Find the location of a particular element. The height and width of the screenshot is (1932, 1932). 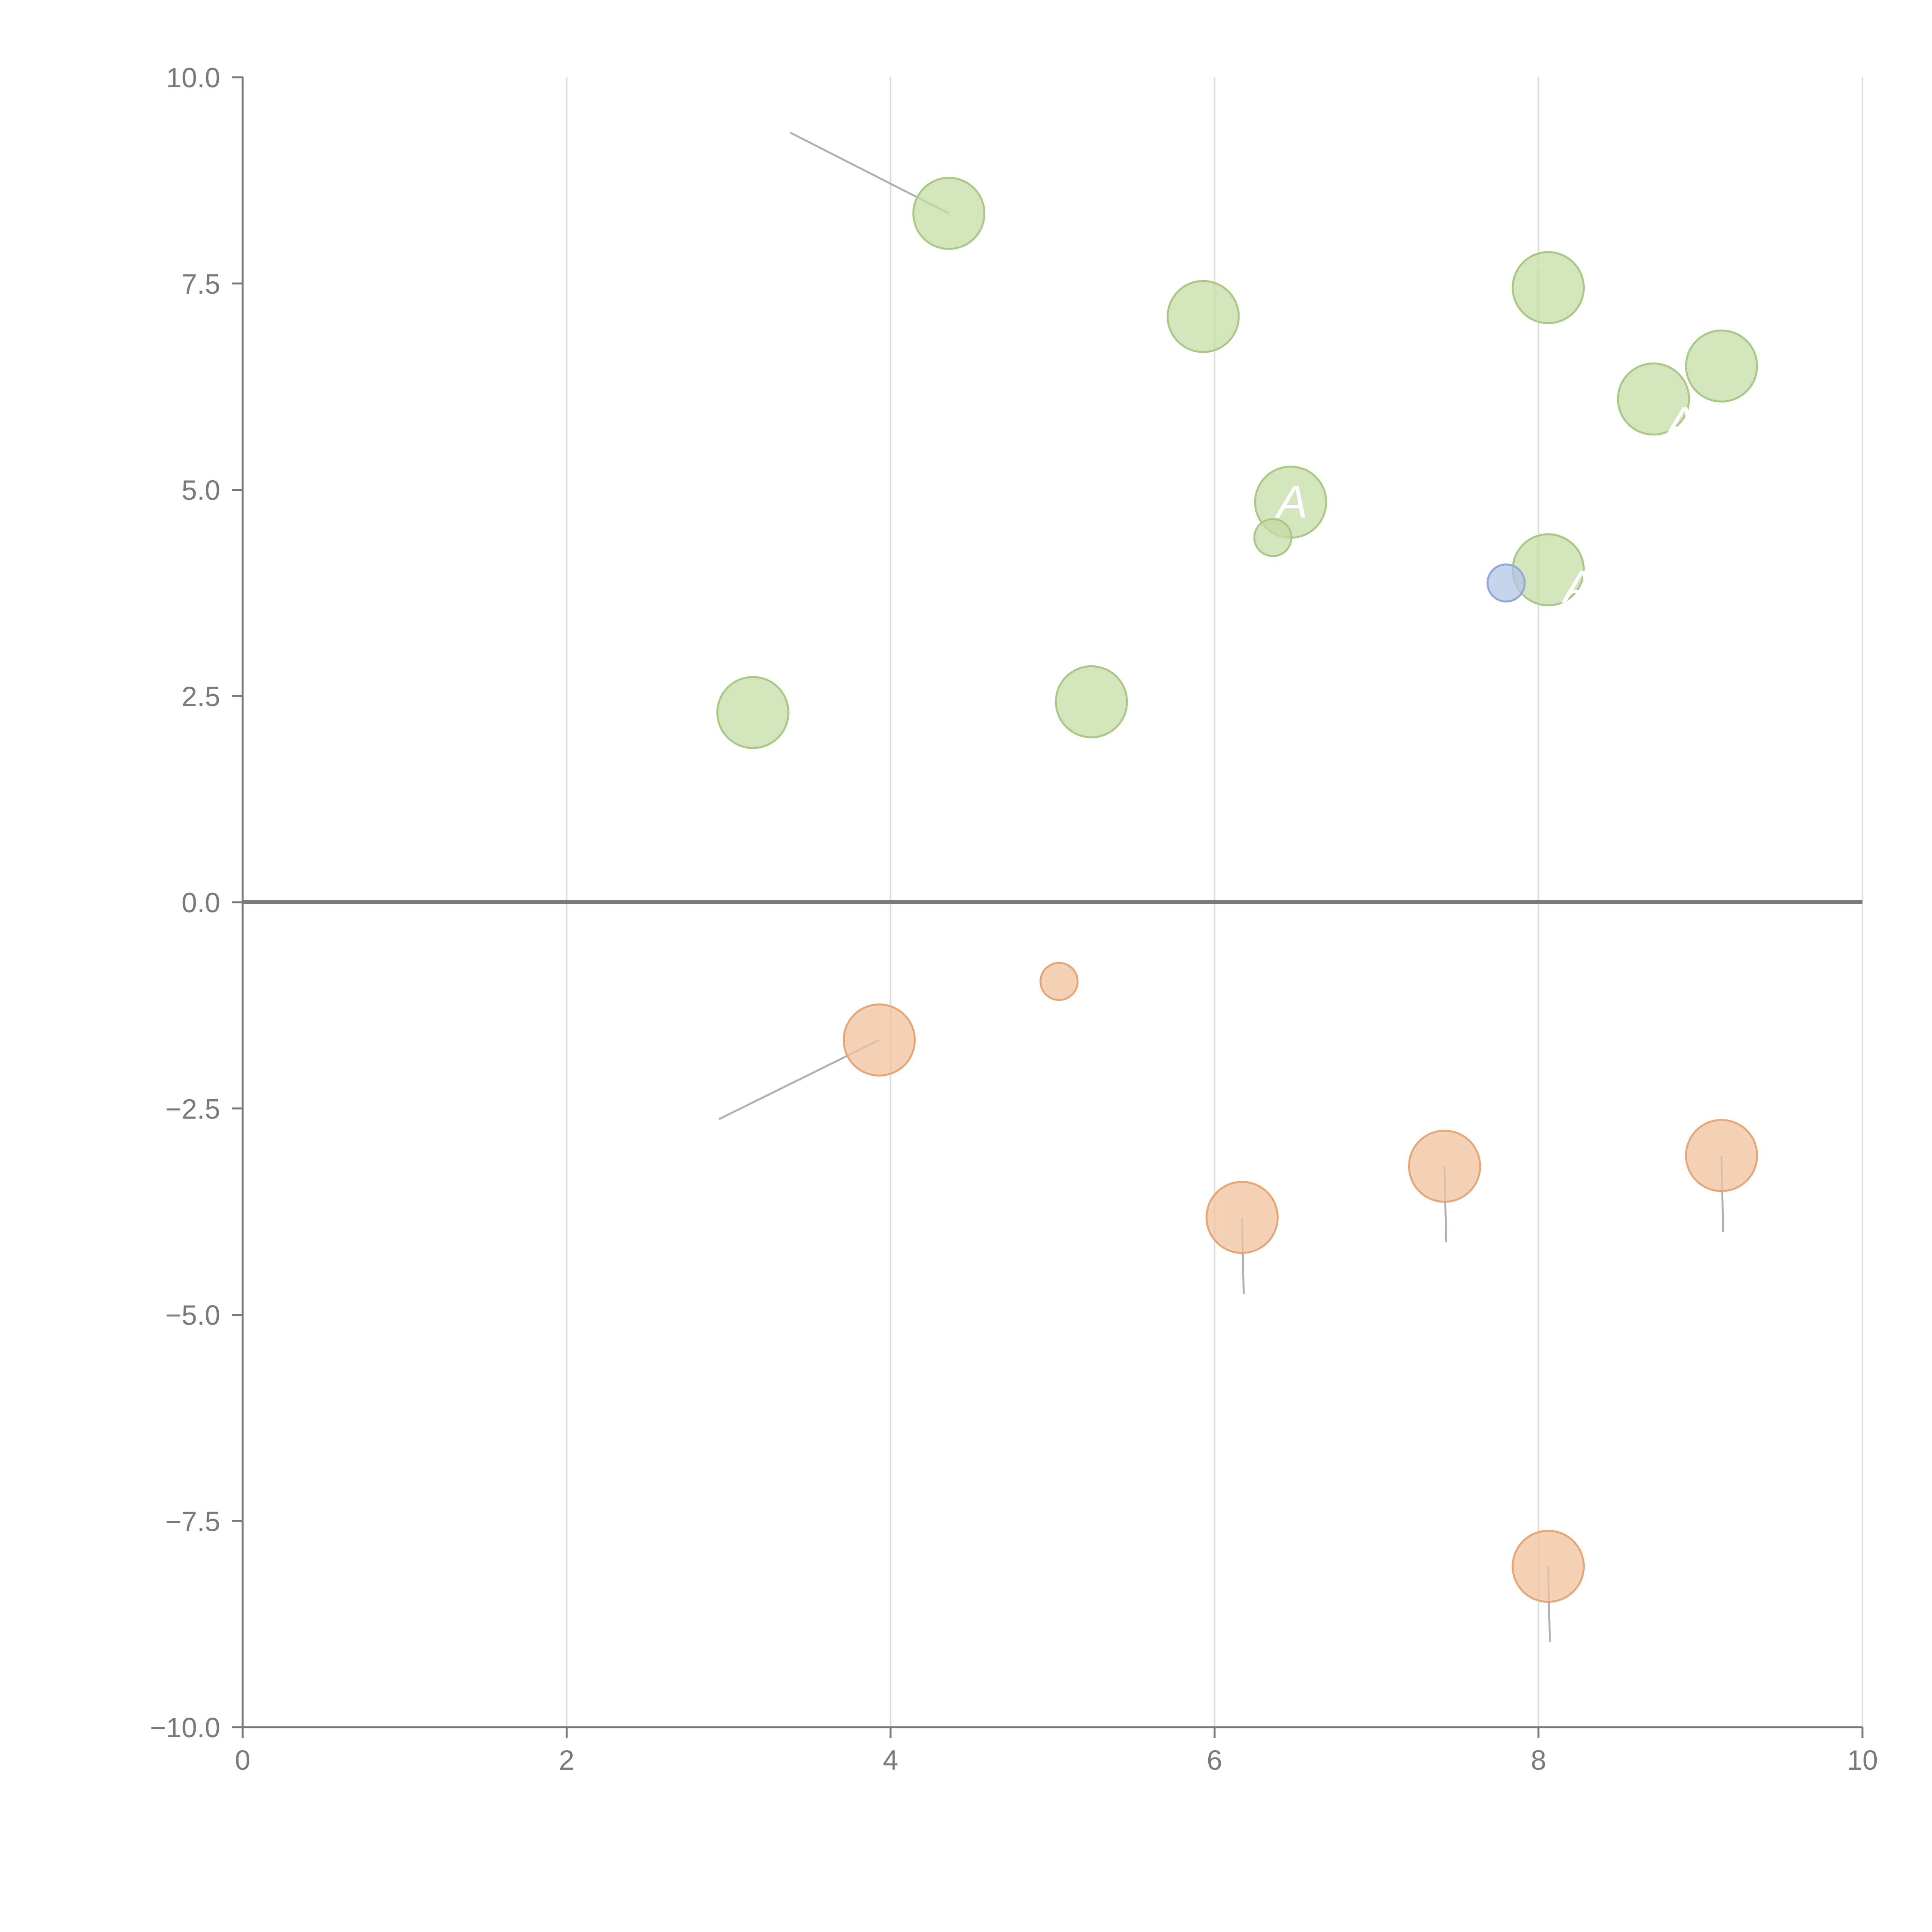

x-tick-label-1: 2 is located at coordinates (567, 1760).